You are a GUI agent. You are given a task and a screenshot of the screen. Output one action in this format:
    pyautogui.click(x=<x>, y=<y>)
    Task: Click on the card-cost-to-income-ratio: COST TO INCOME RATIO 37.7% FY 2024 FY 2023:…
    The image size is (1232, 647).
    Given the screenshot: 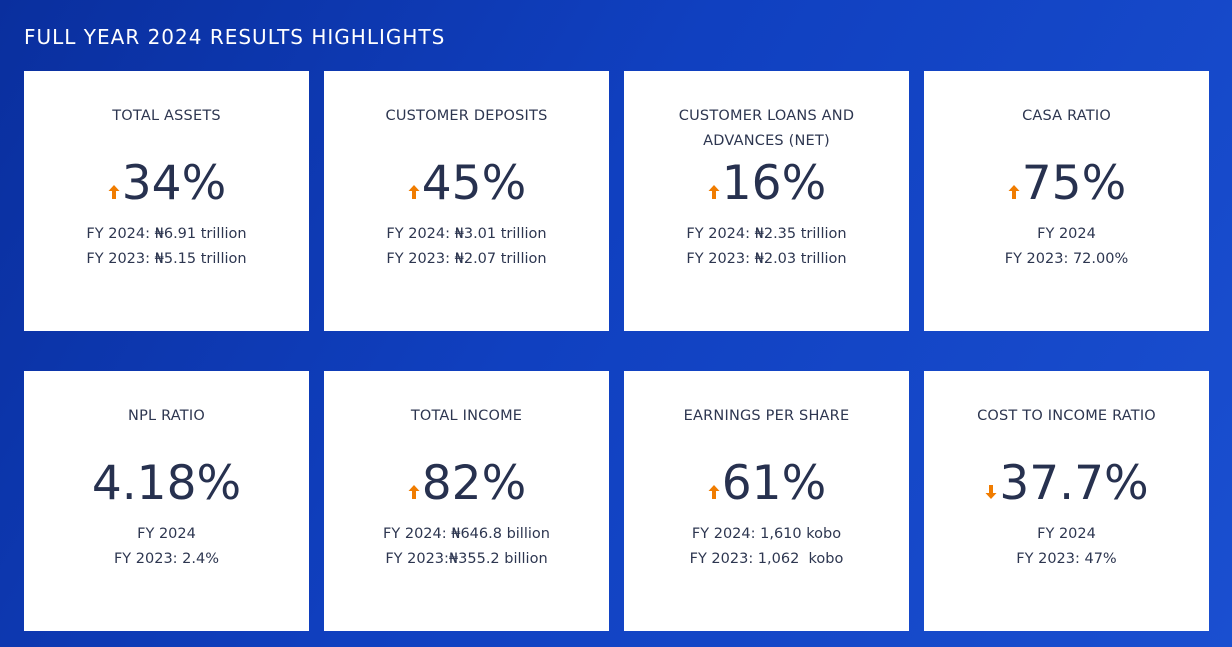 What is the action you would take?
    pyautogui.click(x=1066, y=501)
    